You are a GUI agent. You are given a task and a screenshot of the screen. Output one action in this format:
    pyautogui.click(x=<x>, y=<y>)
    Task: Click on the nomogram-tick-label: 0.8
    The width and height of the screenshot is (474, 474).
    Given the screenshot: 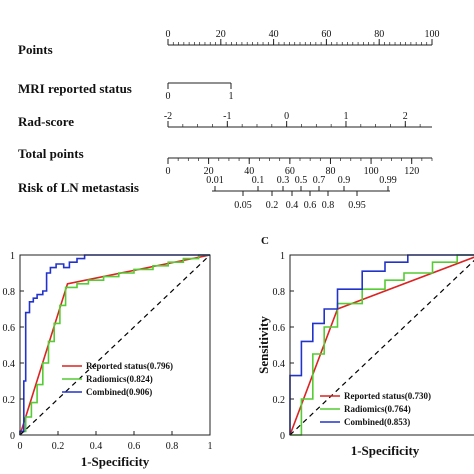 What is the action you would take?
    pyautogui.click(x=328, y=205)
    